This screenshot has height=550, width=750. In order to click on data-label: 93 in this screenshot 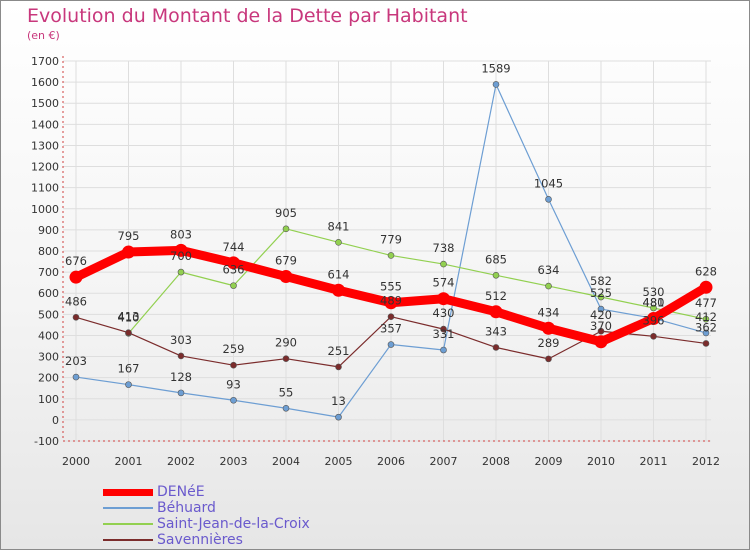, I will do `click(233, 384)`.